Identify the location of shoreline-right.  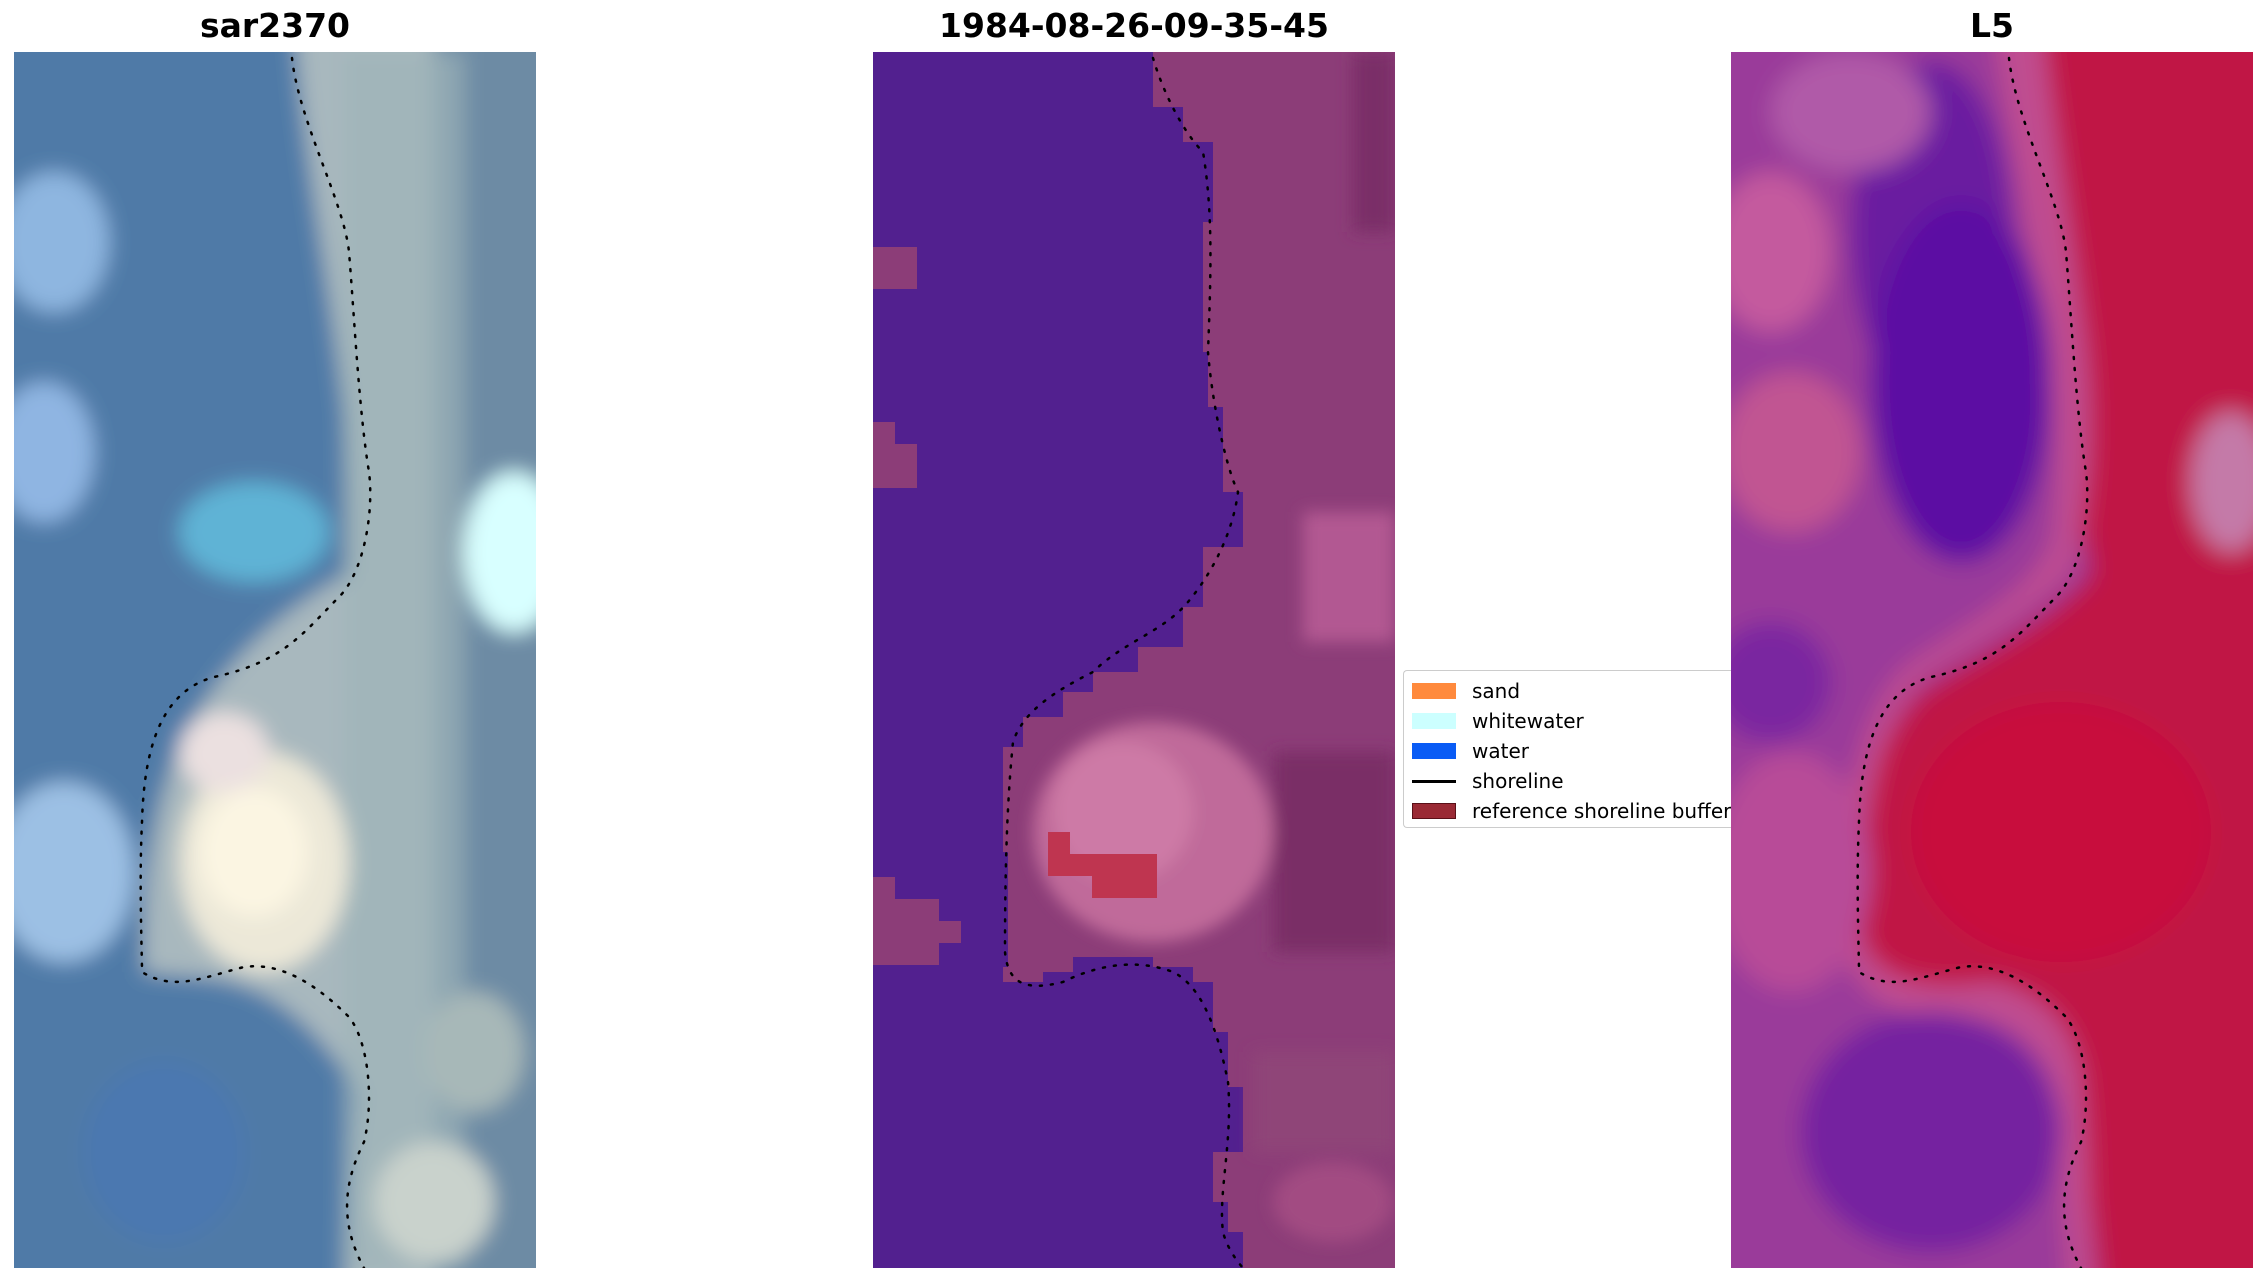
(1972, 662).